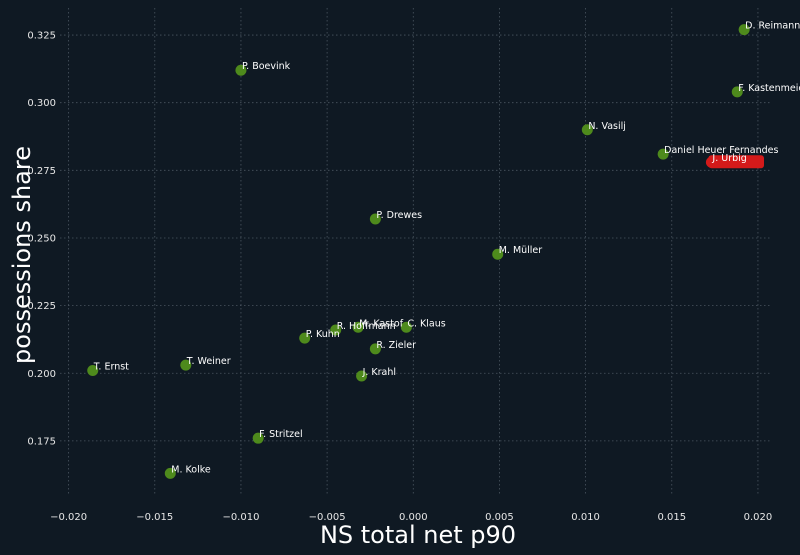 This screenshot has width=800, height=555. I want to click on point-label: N. Vasilj, so click(607, 126).